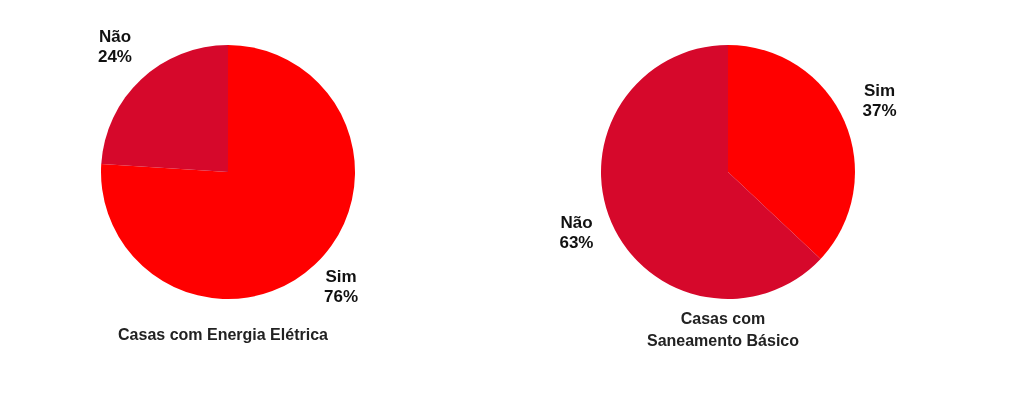 Image resolution: width=1024 pixels, height=405 pixels. Describe the element at coordinates (723, 330) in the screenshot. I see `text: Casas com Saneamento Básico` at that location.